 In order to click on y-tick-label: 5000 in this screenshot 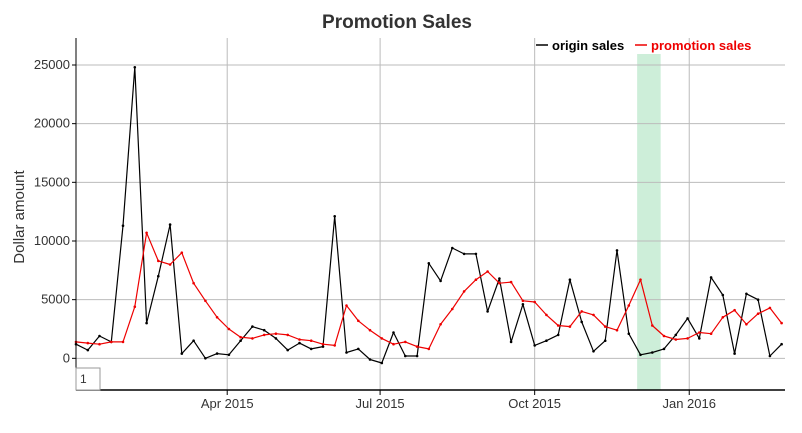, I will do `click(55, 299)`.